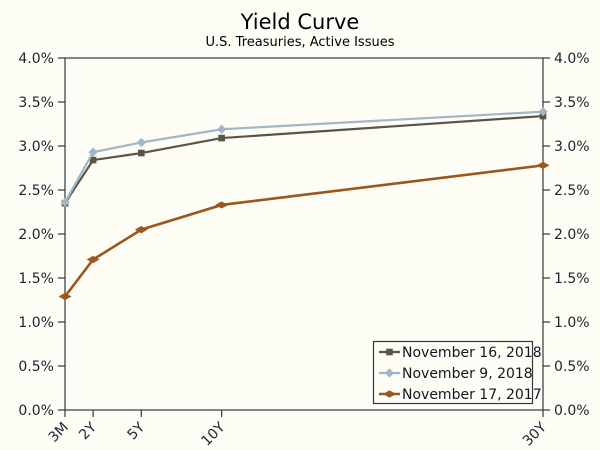 The image size is (600, 450). What do you see at coordinates (36, 367) in the screenshot?
I see `y-tick-label-left: 0.5%` at bounding box center [36, 367].